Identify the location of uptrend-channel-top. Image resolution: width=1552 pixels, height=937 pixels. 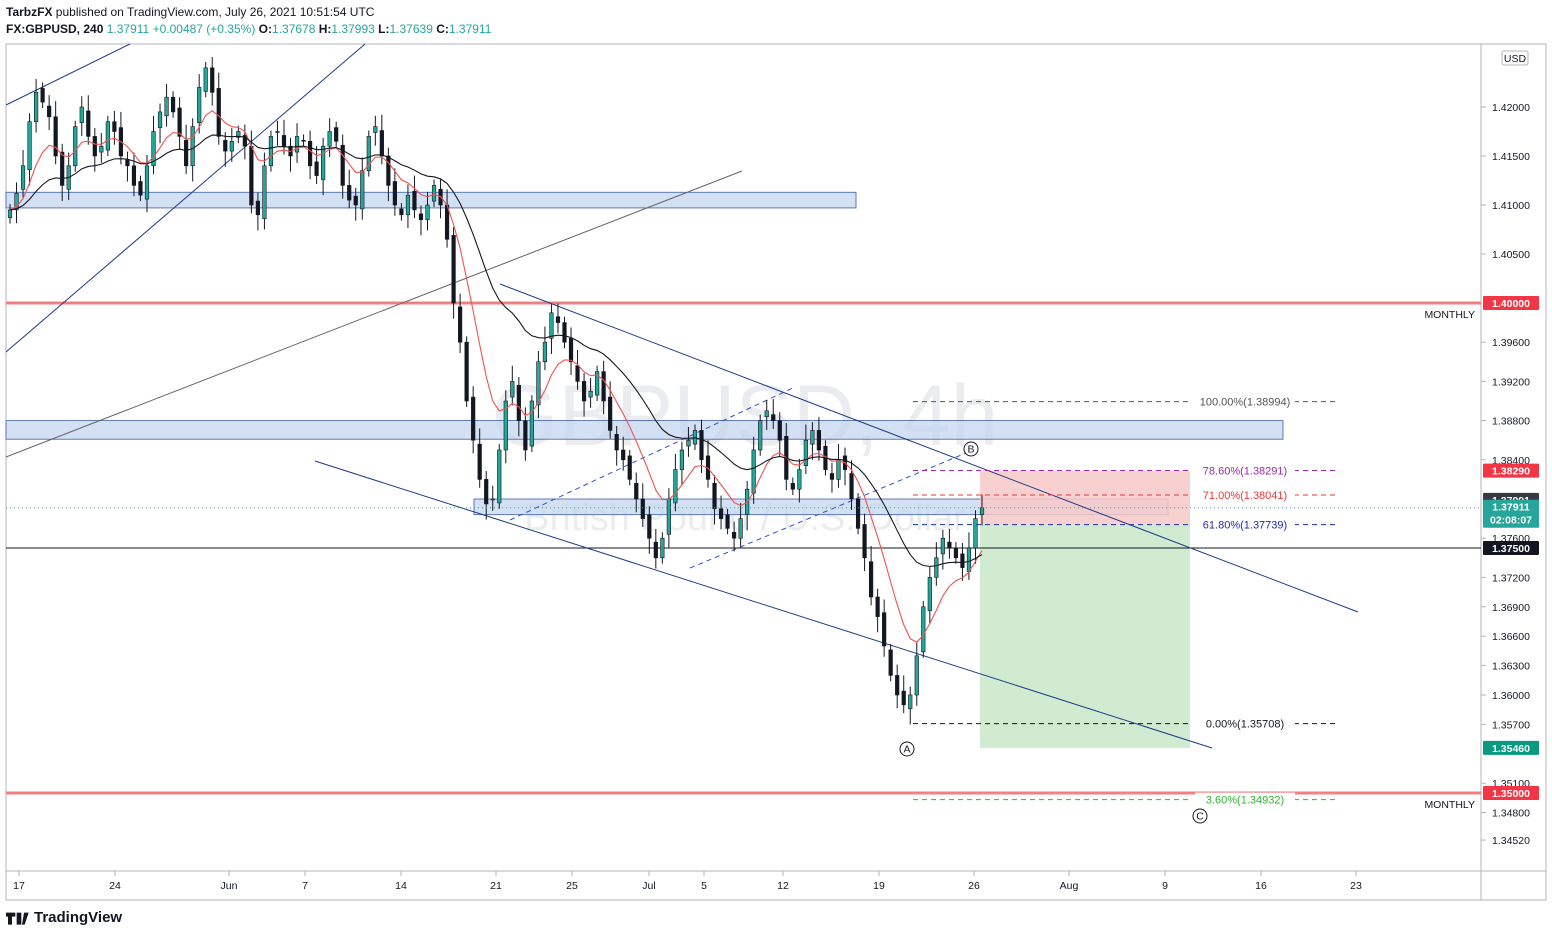
(68, 74).